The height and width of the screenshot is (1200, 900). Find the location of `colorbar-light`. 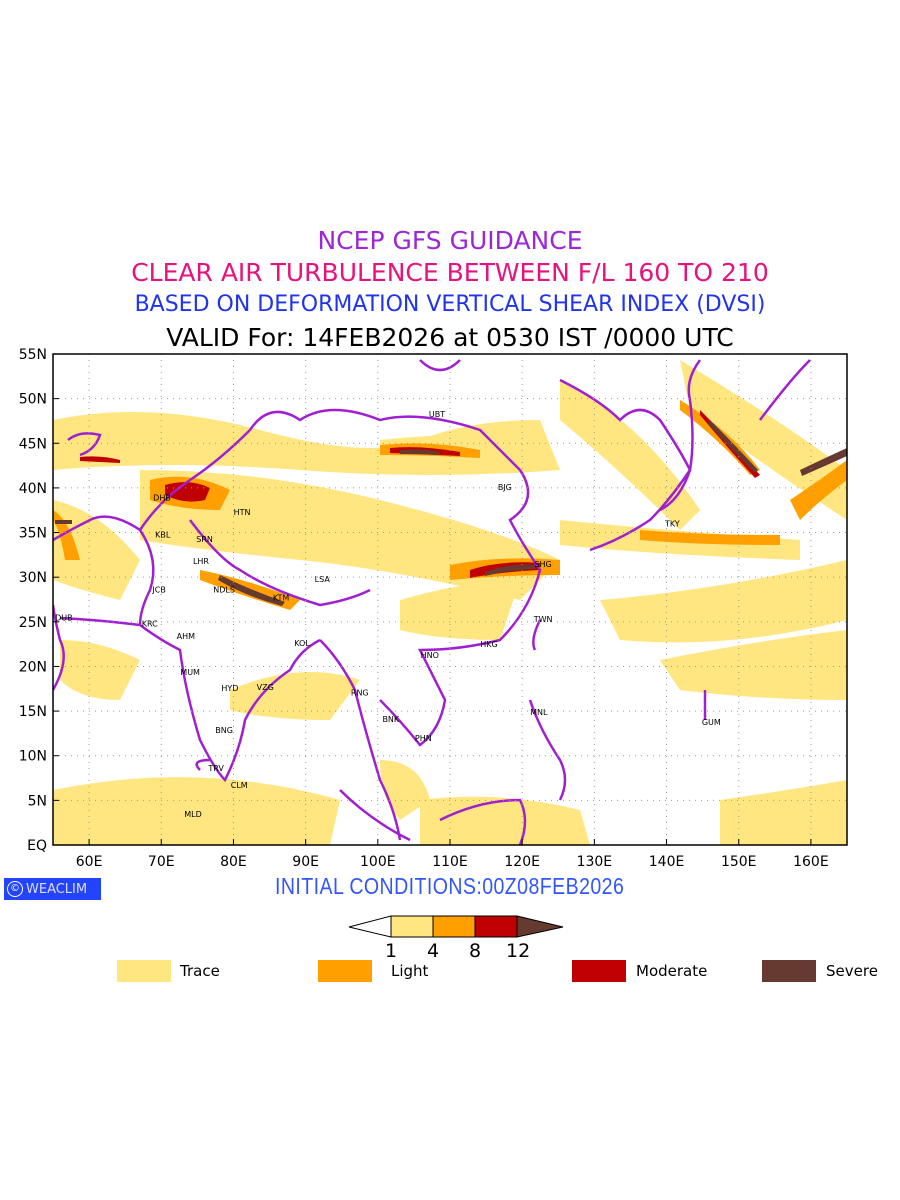

colorbar-light is located at coordinates (454, 926).